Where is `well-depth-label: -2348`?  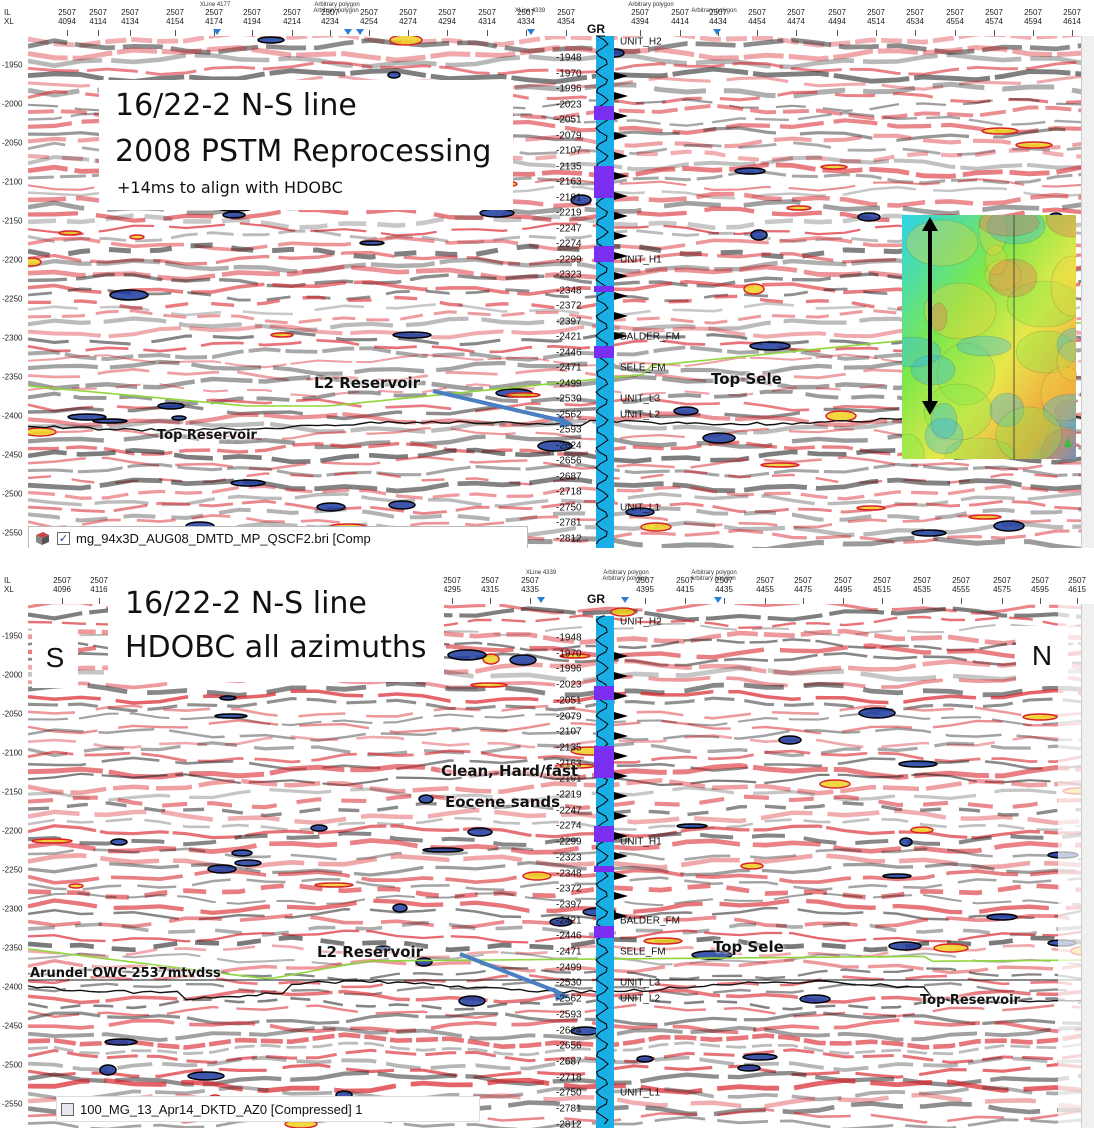 well-depth-label: -2348 is located at coordinates (569, 873).